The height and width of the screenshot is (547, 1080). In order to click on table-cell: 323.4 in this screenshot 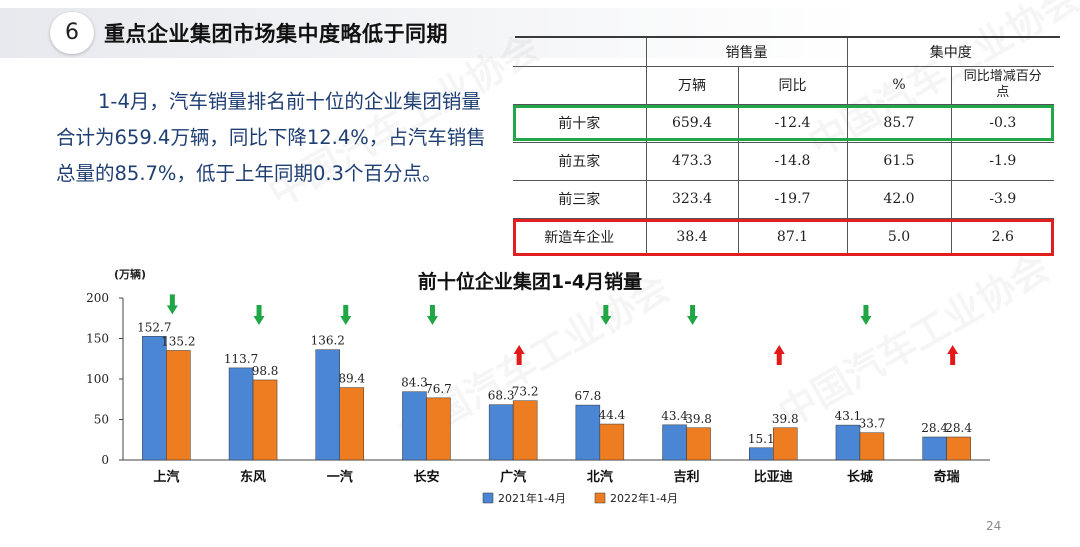, I will do `click(692, 199)`.